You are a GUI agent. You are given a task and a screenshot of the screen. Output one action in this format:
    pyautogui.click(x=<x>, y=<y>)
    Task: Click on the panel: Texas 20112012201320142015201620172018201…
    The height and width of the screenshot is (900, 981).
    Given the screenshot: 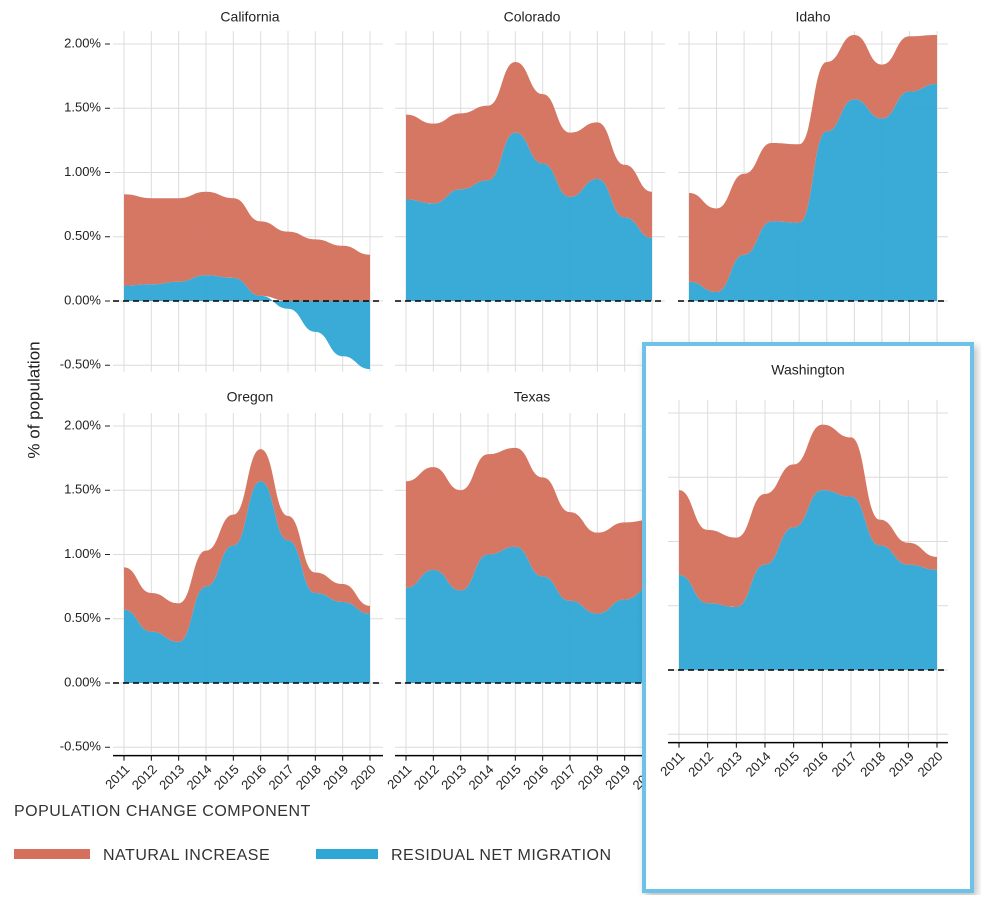 What is the action you would take?
    pyautogui.click(x=524, y=591)
    